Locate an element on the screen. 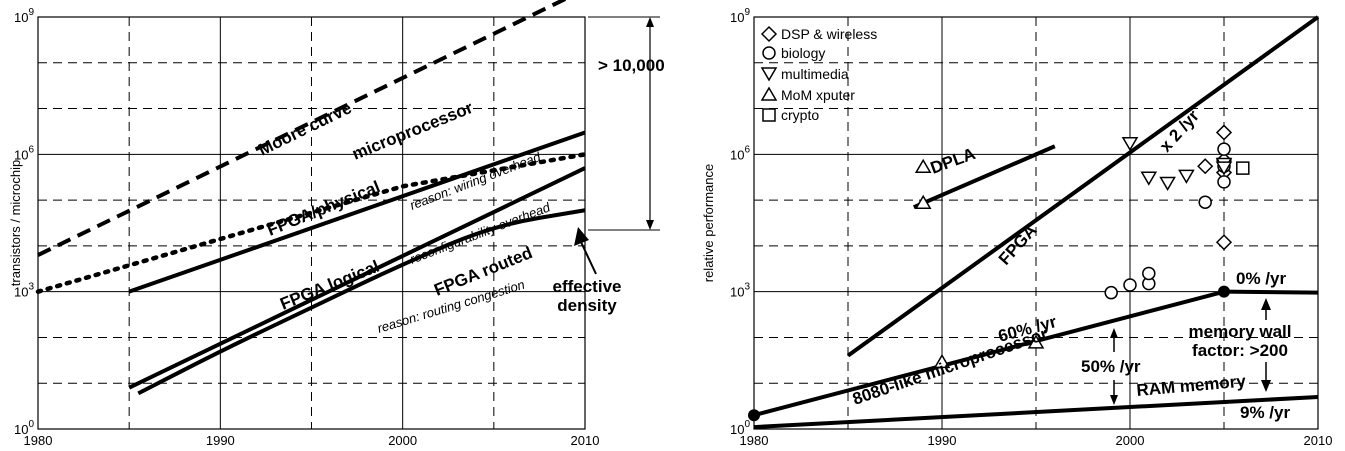  right-points-group is located at coordinates (1082, 246).